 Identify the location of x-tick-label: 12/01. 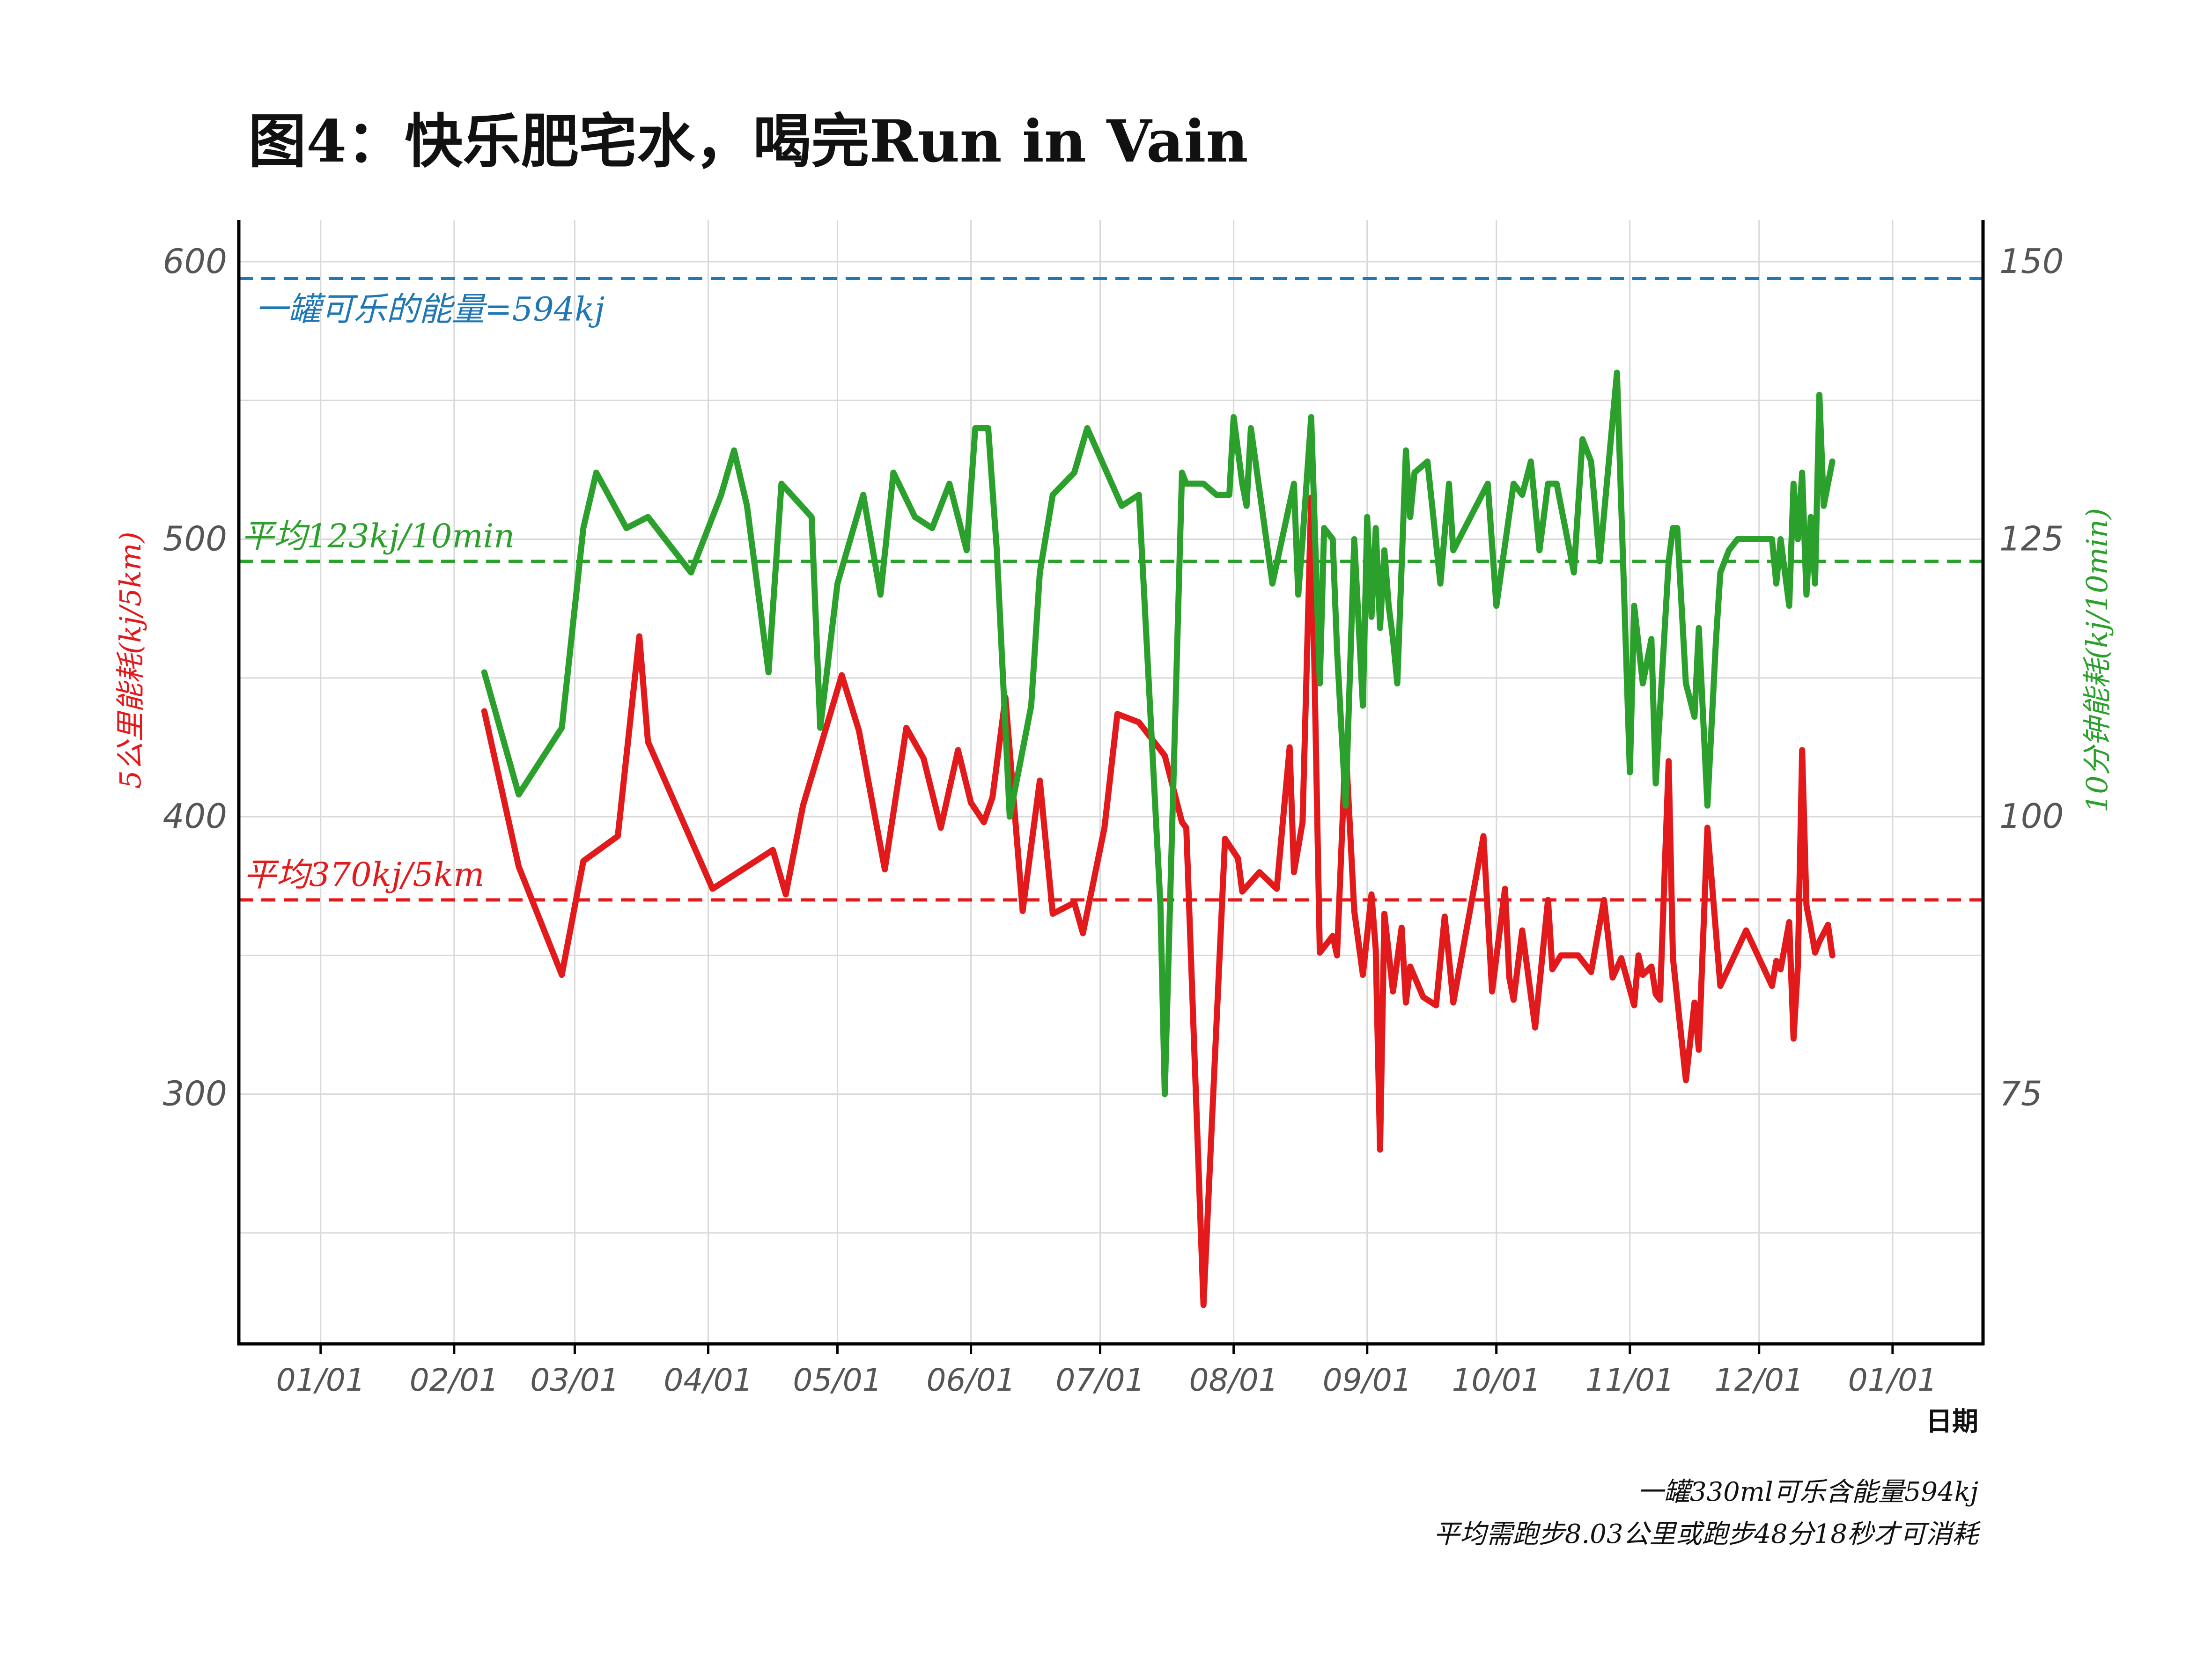
(1759, 1380).